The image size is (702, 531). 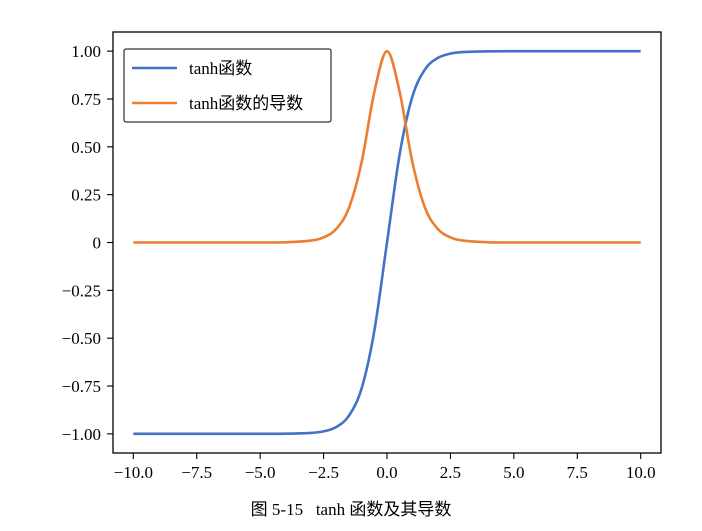 I want to click on y-tick-label: 0.25, so click(x=86, y=195).